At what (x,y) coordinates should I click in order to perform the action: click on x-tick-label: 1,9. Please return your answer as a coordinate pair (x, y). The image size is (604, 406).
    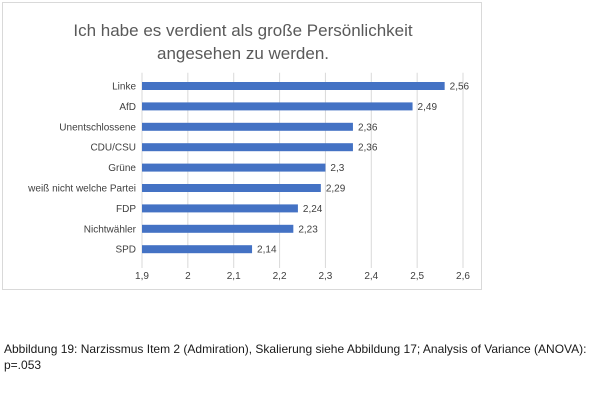
    Looking at the image, I should click on (142, 276).